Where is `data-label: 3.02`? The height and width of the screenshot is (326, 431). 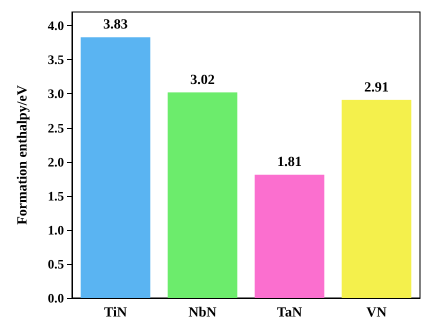
data-label: 3.02 is located at coordinates (202, 80).